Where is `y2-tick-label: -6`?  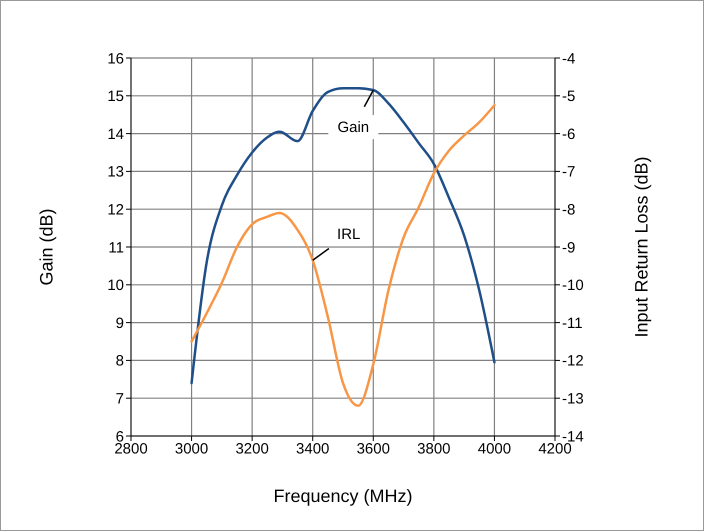
y2-tick-label: -6 is located at coordinates (569, 134).